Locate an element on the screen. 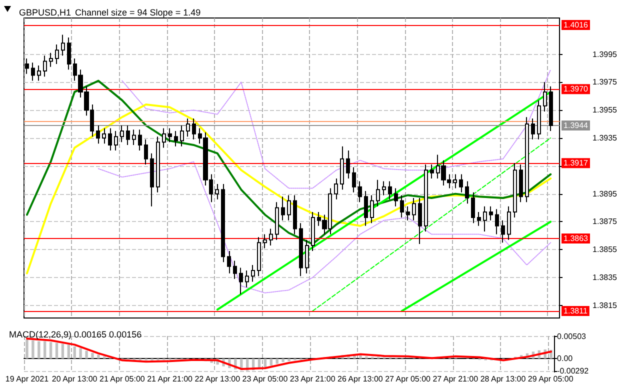  y-tick-label: 1.3935 is located at coordinates (605, 138).